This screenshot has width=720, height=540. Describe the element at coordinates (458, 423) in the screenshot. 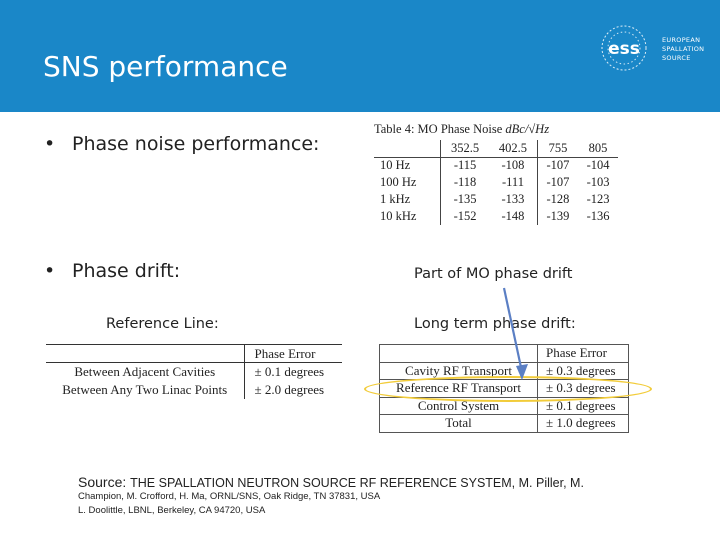

I see `row-label: Total` at that location.